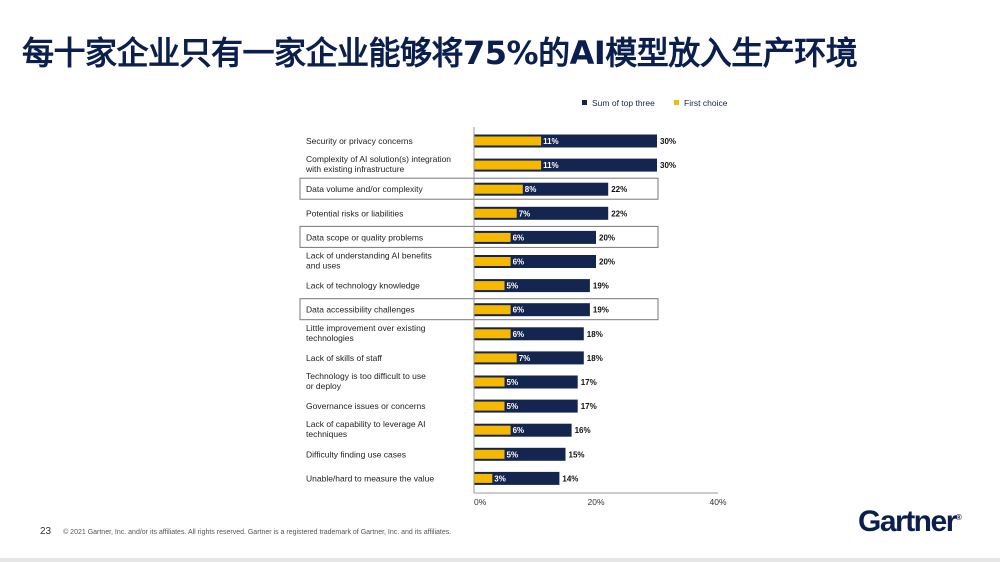 The image size is (1000, 562). Describe the element at coordinates (354, 213) in the screenshot. I see `category-label: Potential risks or liabilities` at that location.